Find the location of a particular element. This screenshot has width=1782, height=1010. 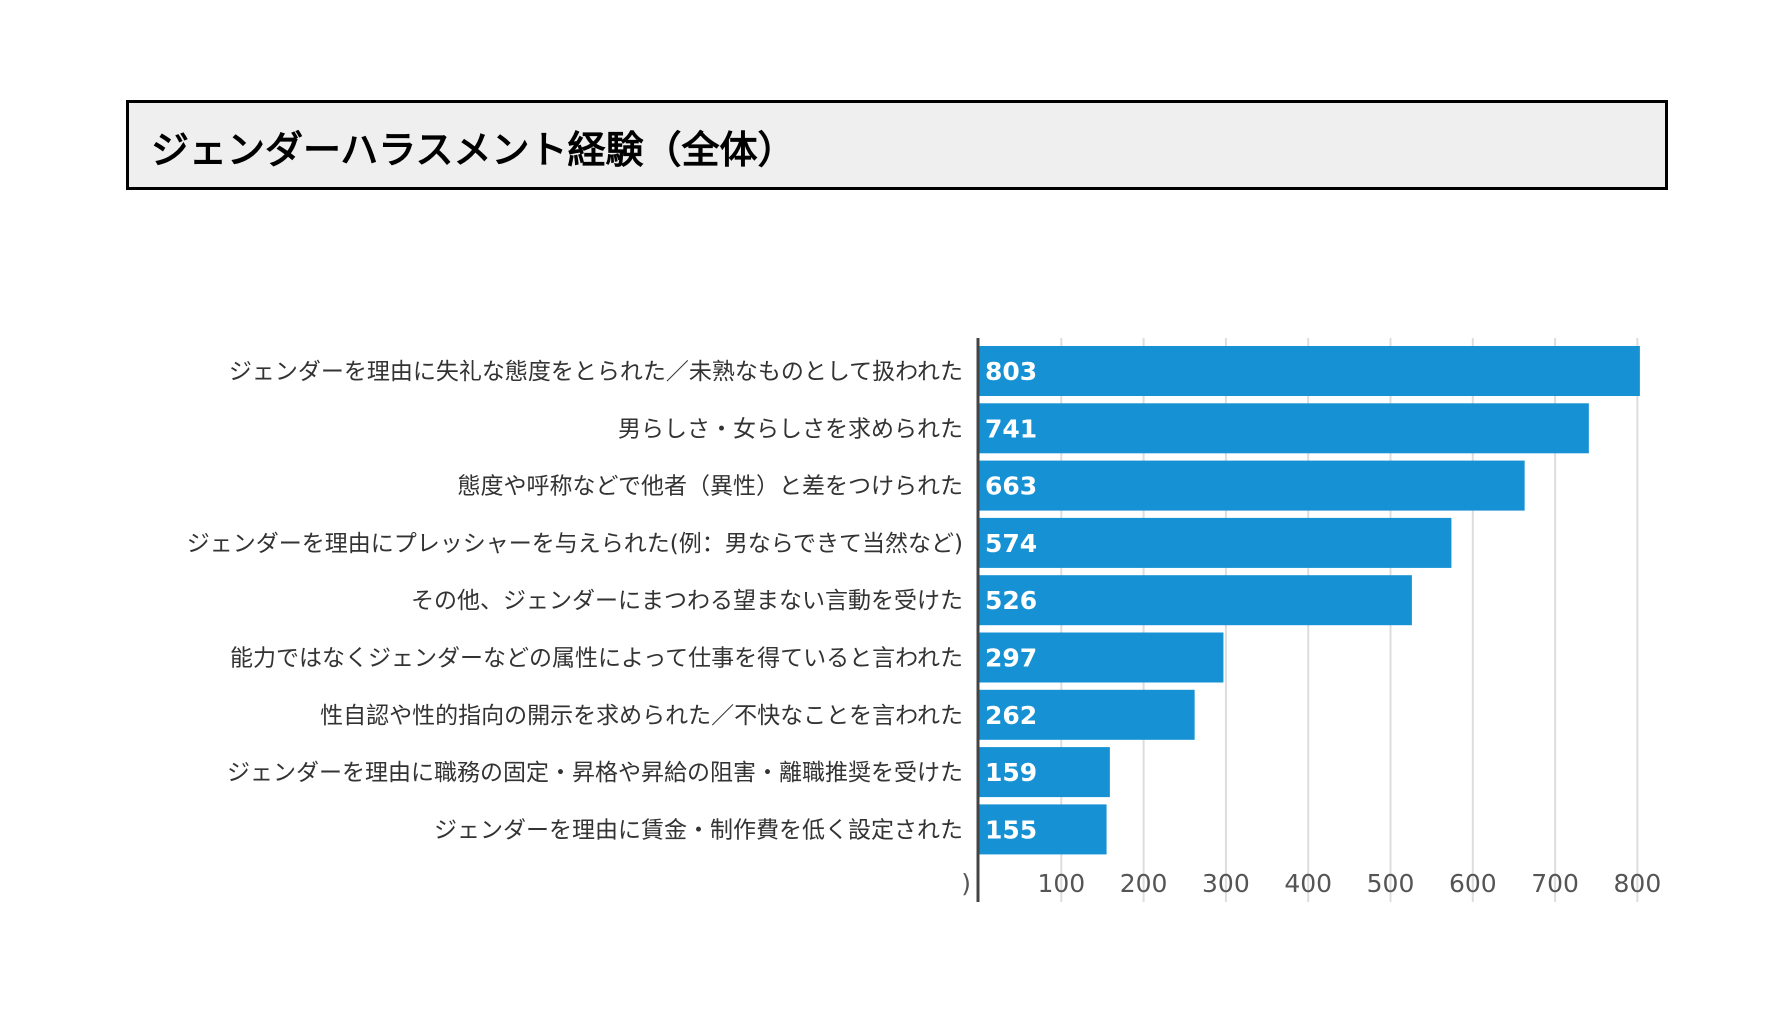

x-tick-label: 500 is located at coordinates (1391, 883).